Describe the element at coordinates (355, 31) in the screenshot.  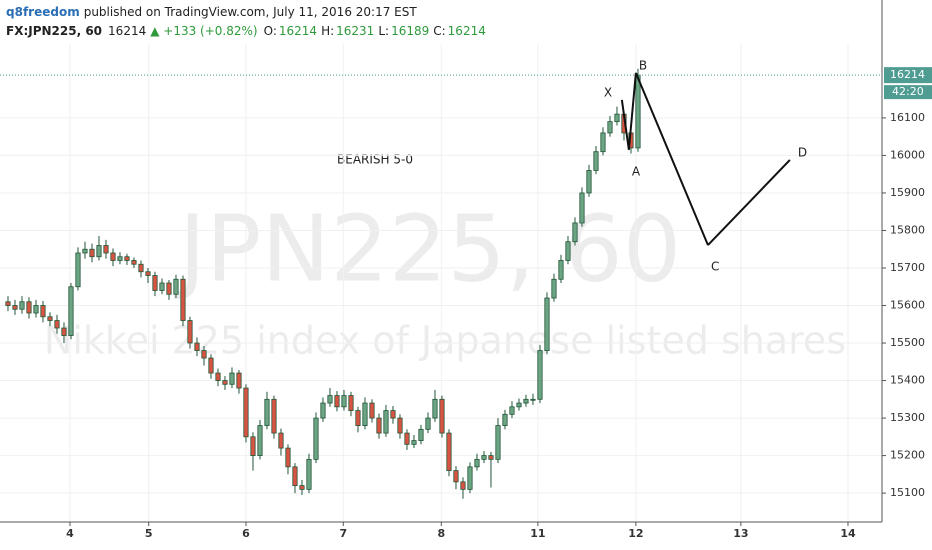
I see `h-value: 16231` at that location.